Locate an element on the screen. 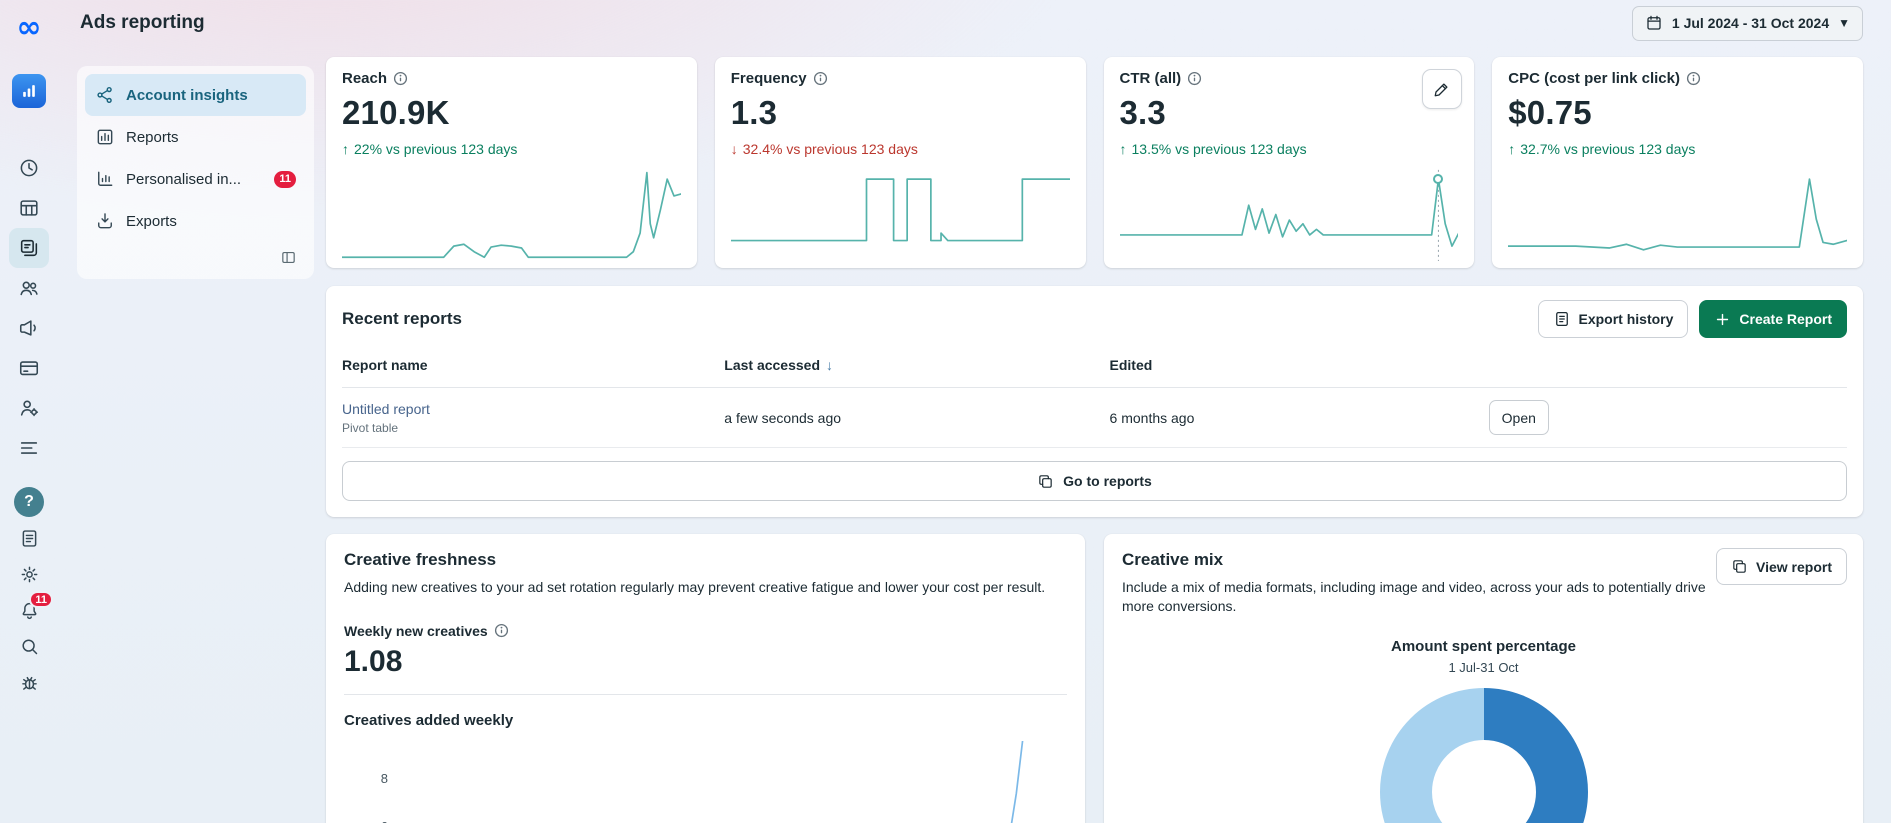 This screenshot has height=823, width=1891. column-edited: Edited is located at coordinates (1131, 364).